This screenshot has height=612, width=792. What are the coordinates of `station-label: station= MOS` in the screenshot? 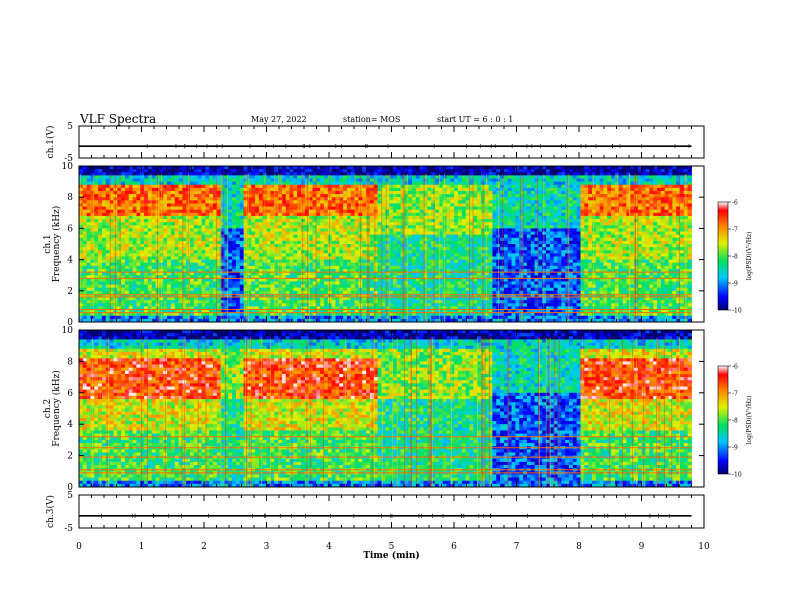 It's located at (372, 119).